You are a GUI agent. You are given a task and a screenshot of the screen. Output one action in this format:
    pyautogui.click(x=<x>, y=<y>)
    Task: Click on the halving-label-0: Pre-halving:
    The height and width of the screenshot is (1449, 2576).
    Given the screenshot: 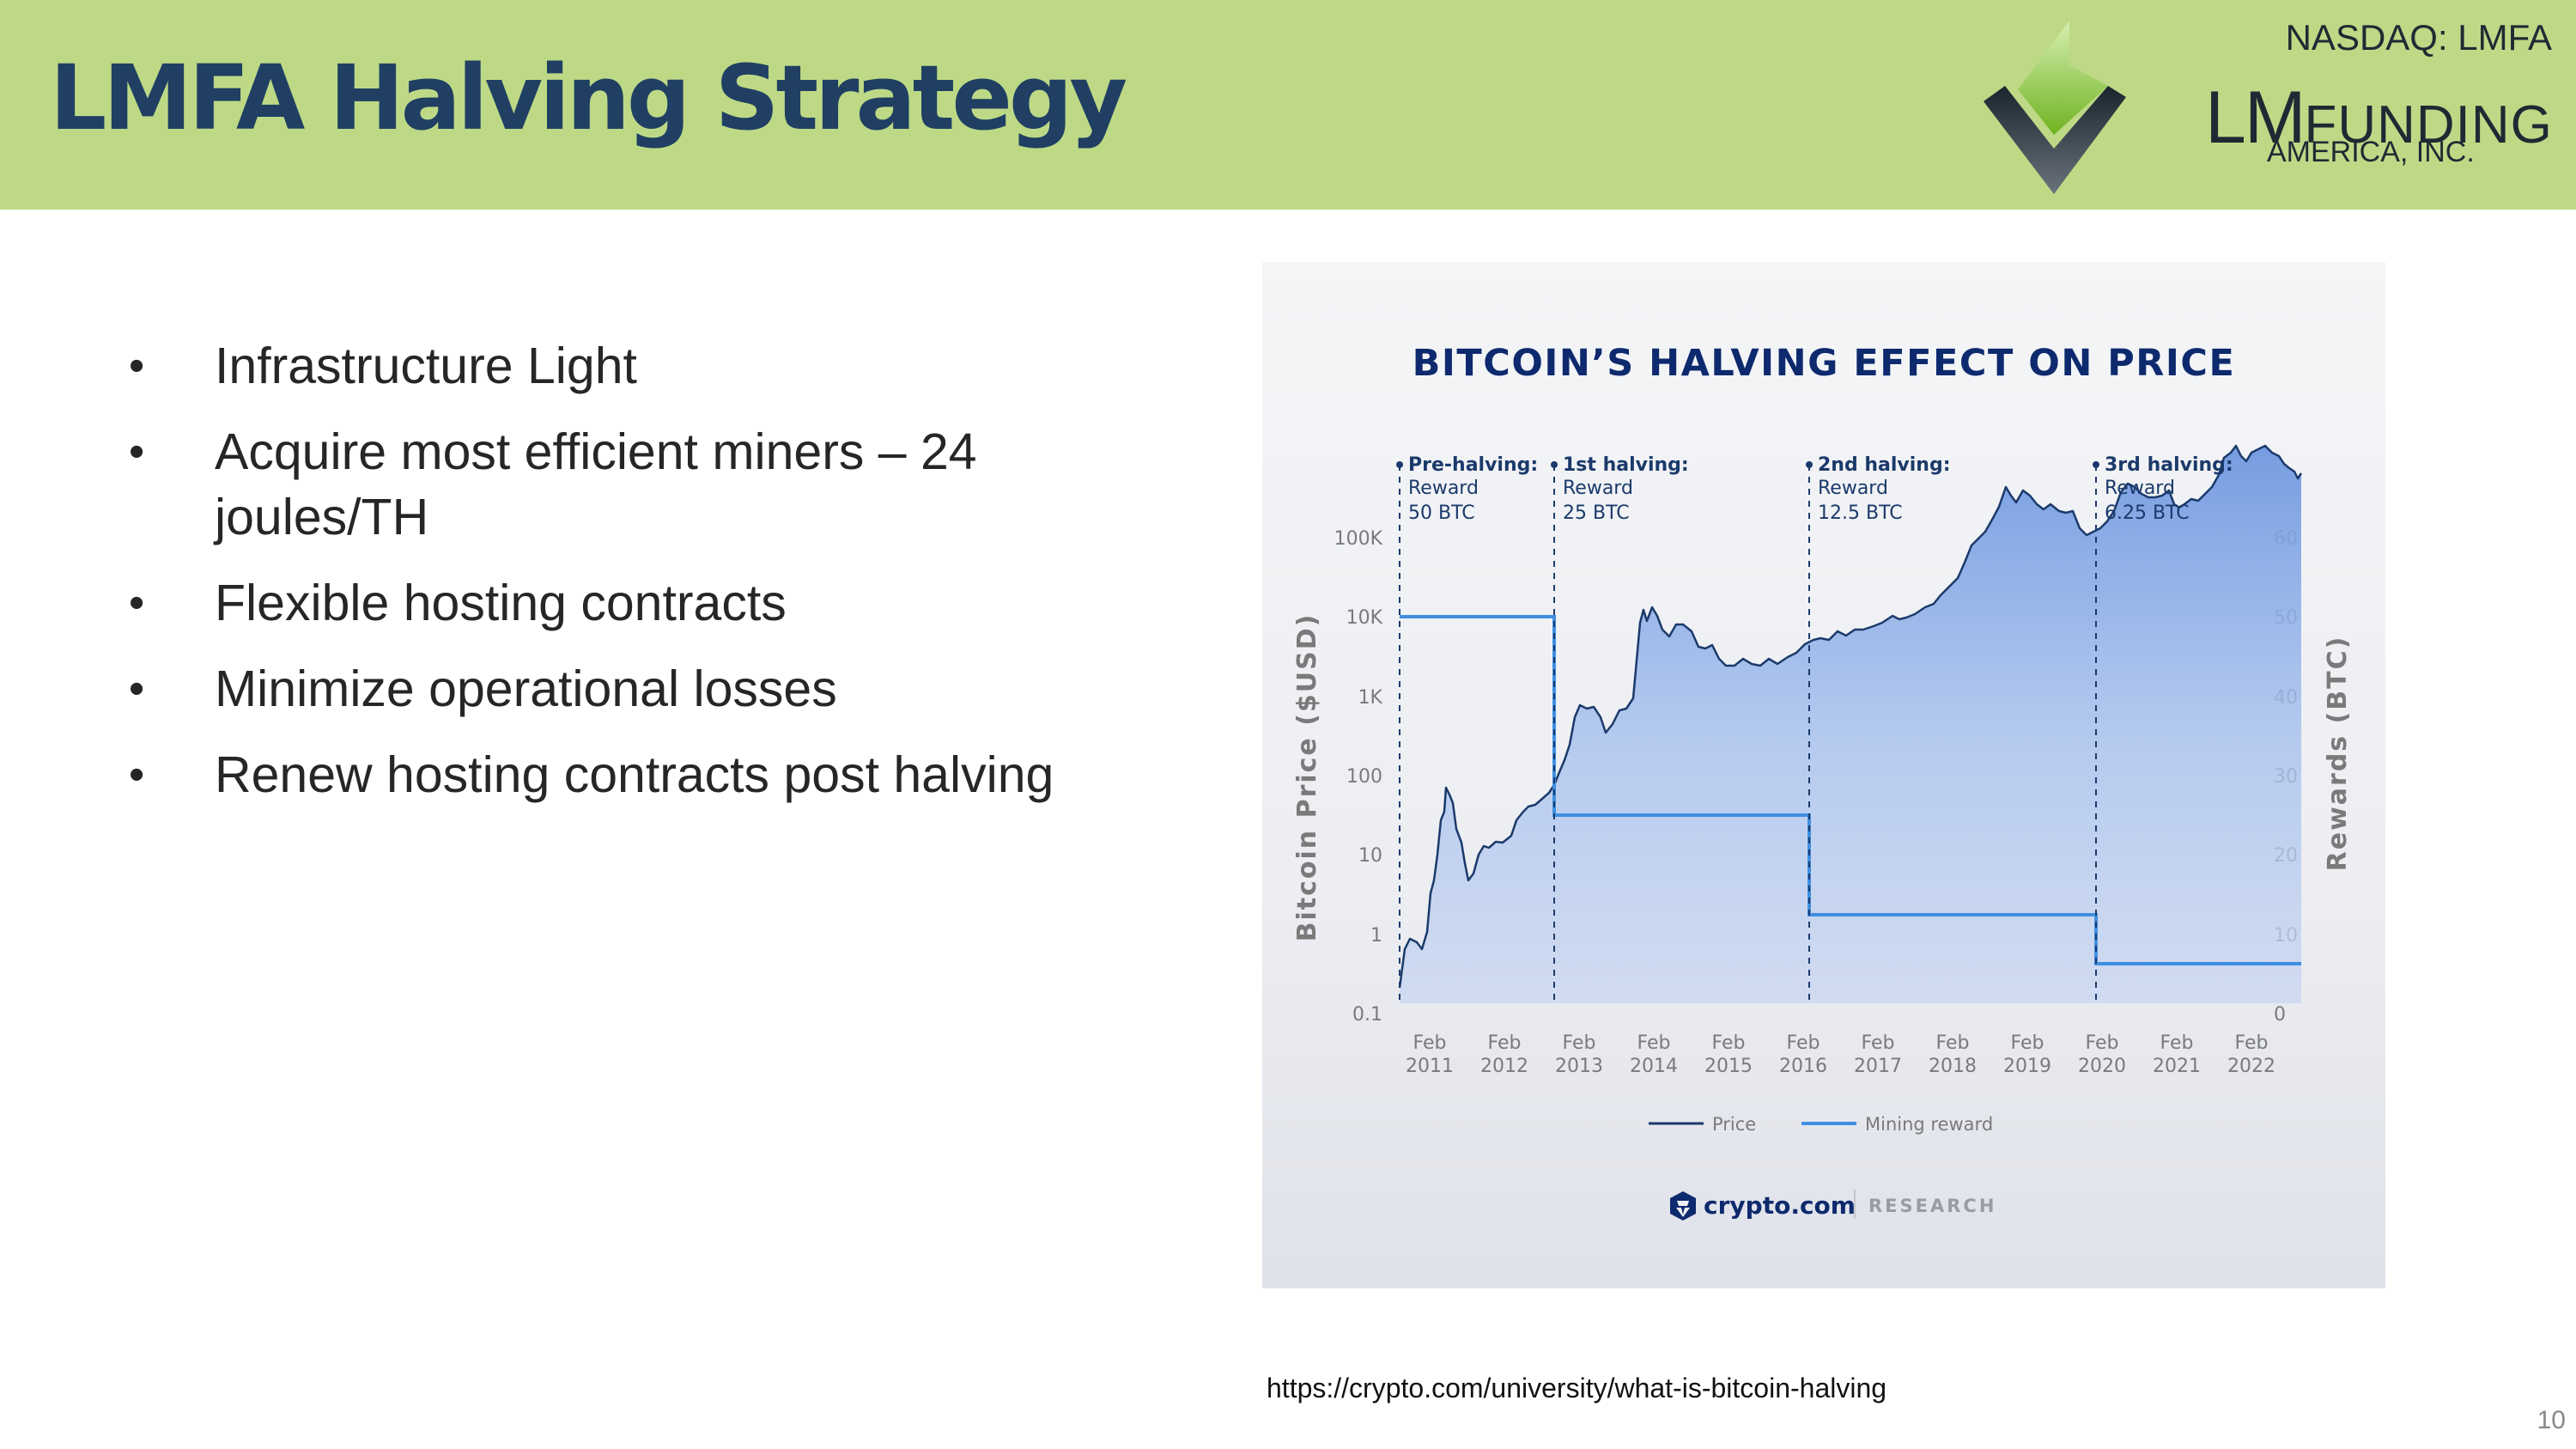 What is the action you would take?
    pyautogui.click(x=1473, y=465)
    